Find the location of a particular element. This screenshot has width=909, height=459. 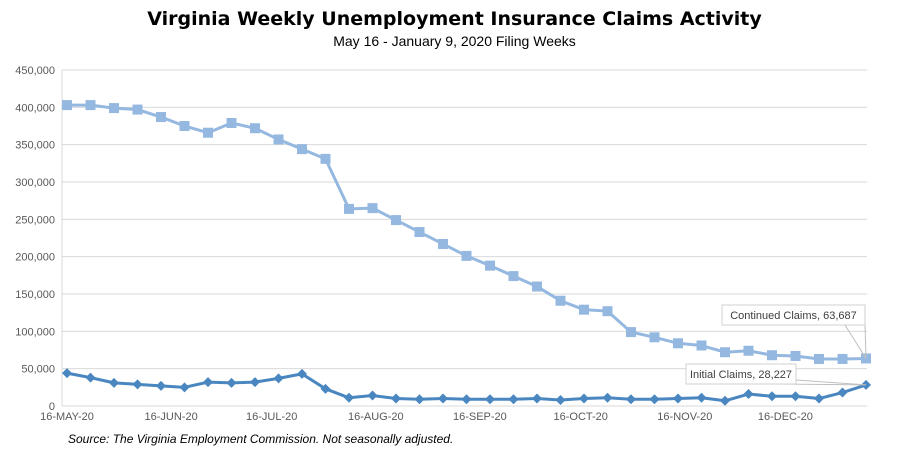

x-tick-label: 16-NOV-20 is located at coordinates (684, 417).